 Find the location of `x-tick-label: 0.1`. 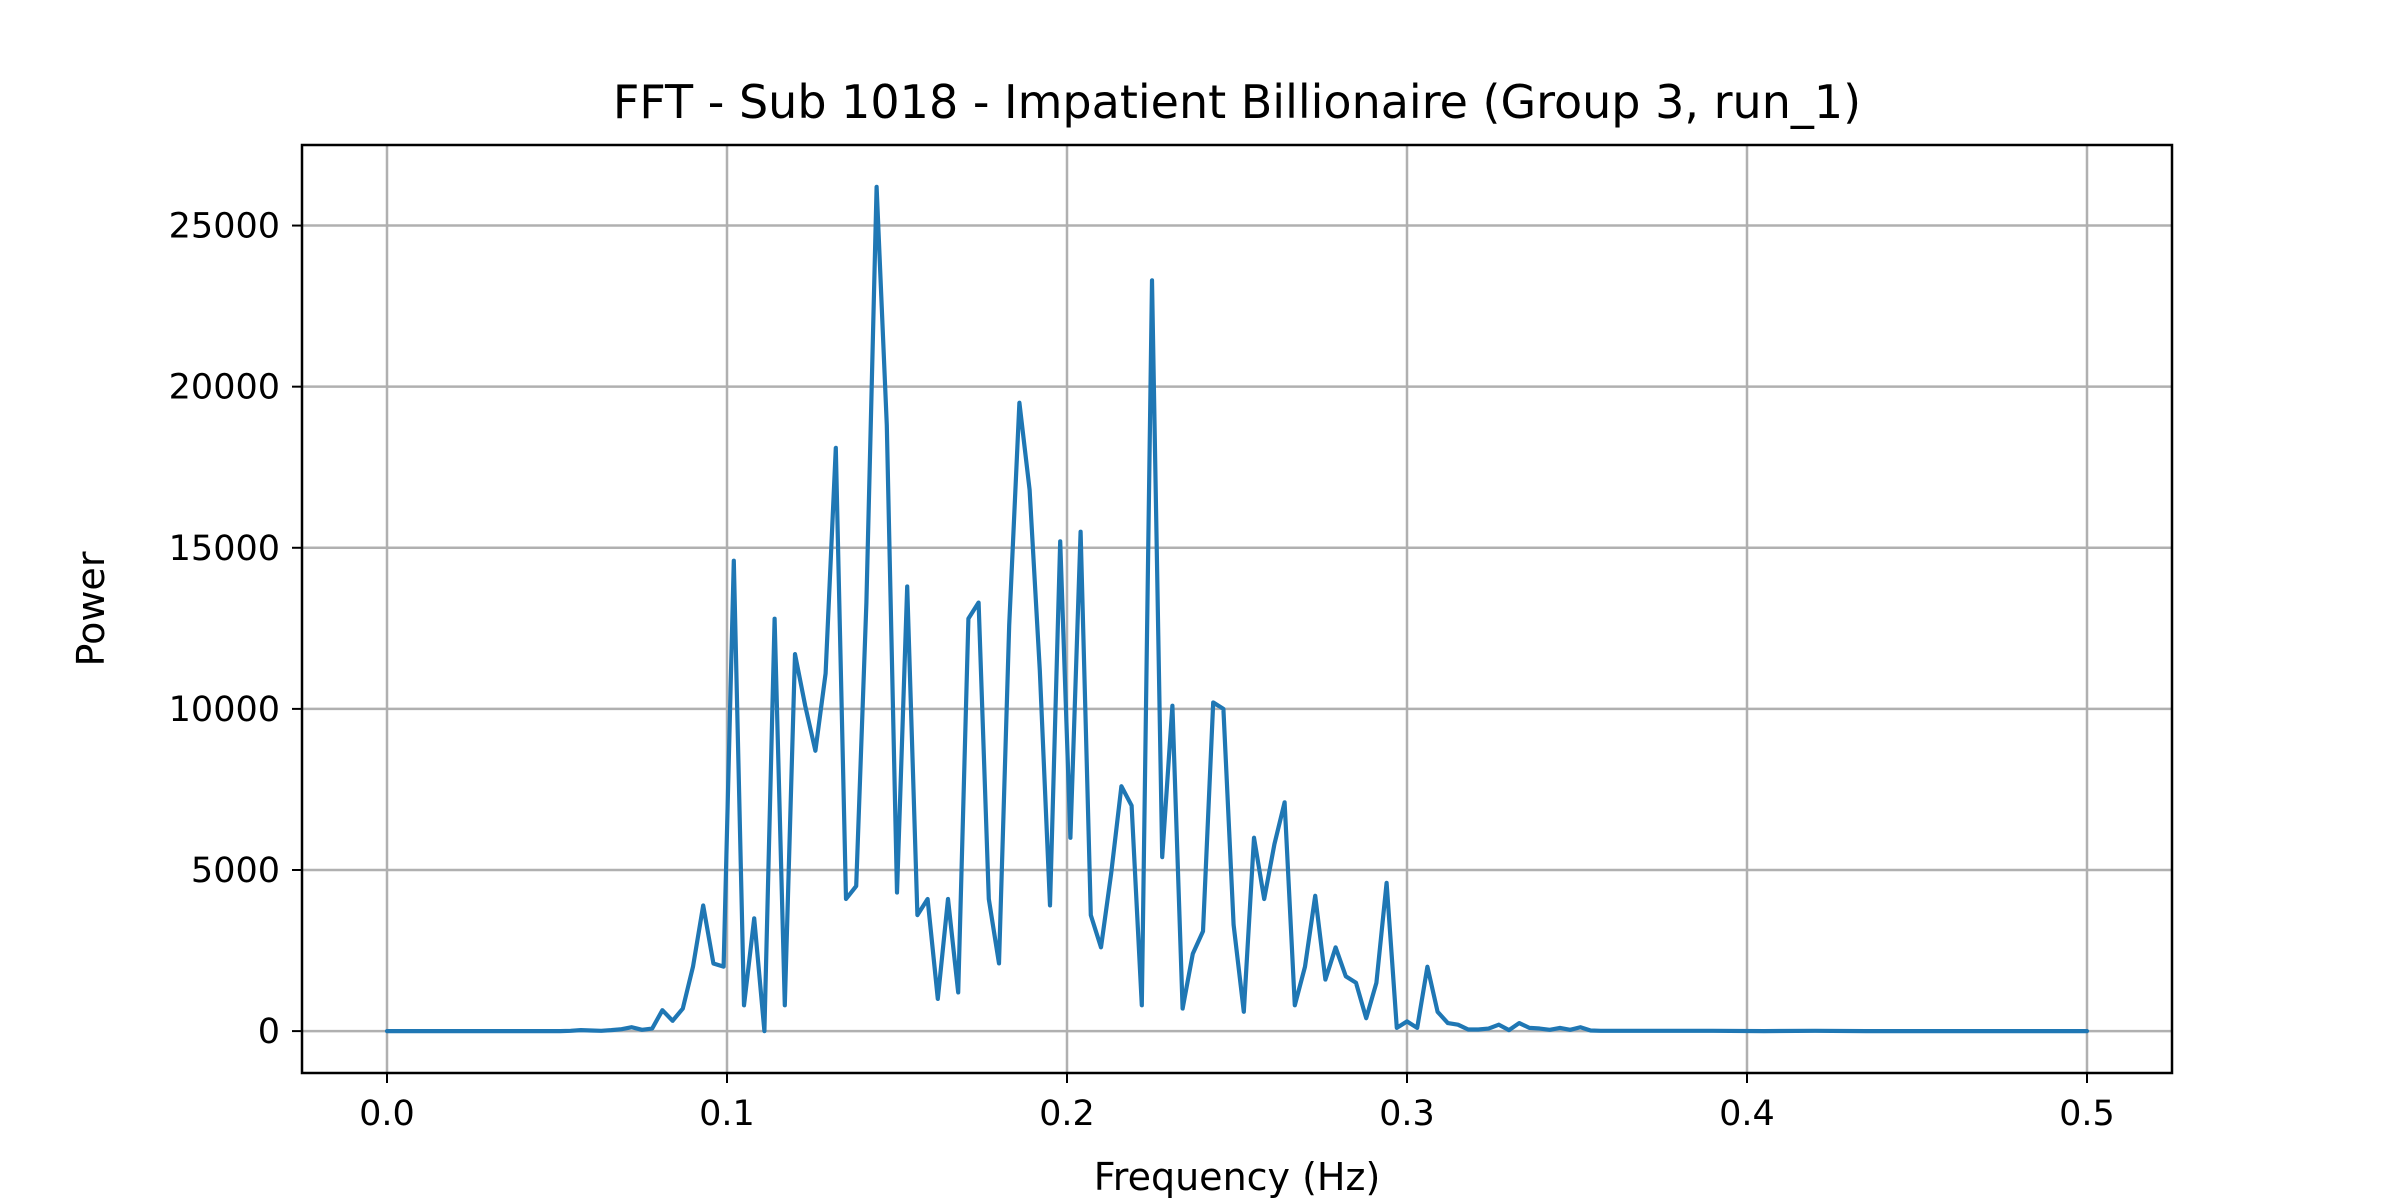

x-tick-label: 0.1 is located at coordinates (727, 1114).